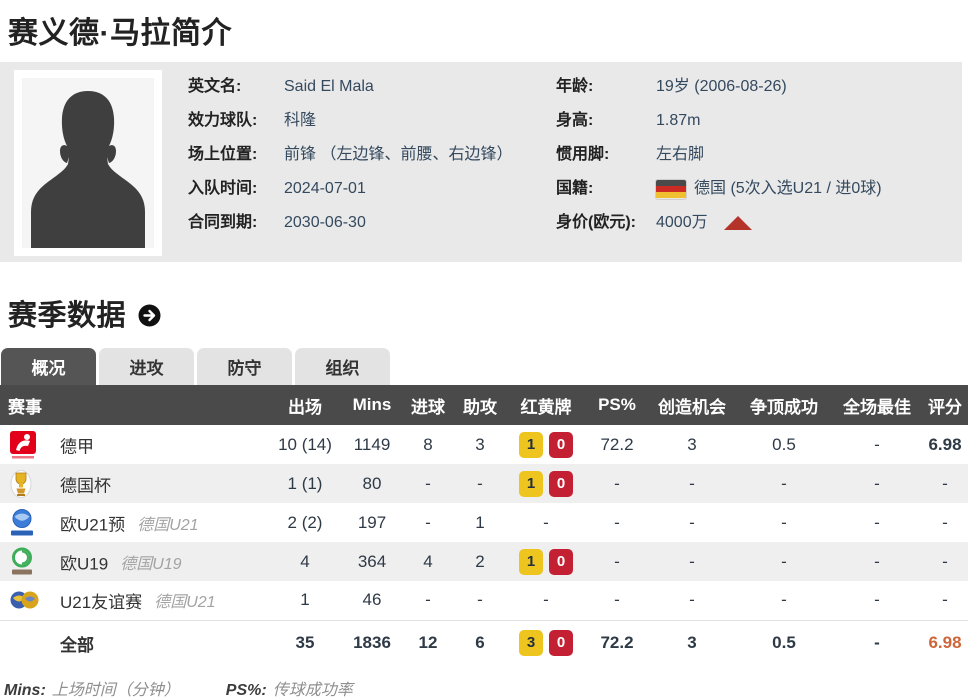 The height and width of the screenshot is (700, 968). What do you see at coordinates (151, 564) in the screenshot?
I see `competition-team-note: 德国U19` at bounding box center [151, 564].